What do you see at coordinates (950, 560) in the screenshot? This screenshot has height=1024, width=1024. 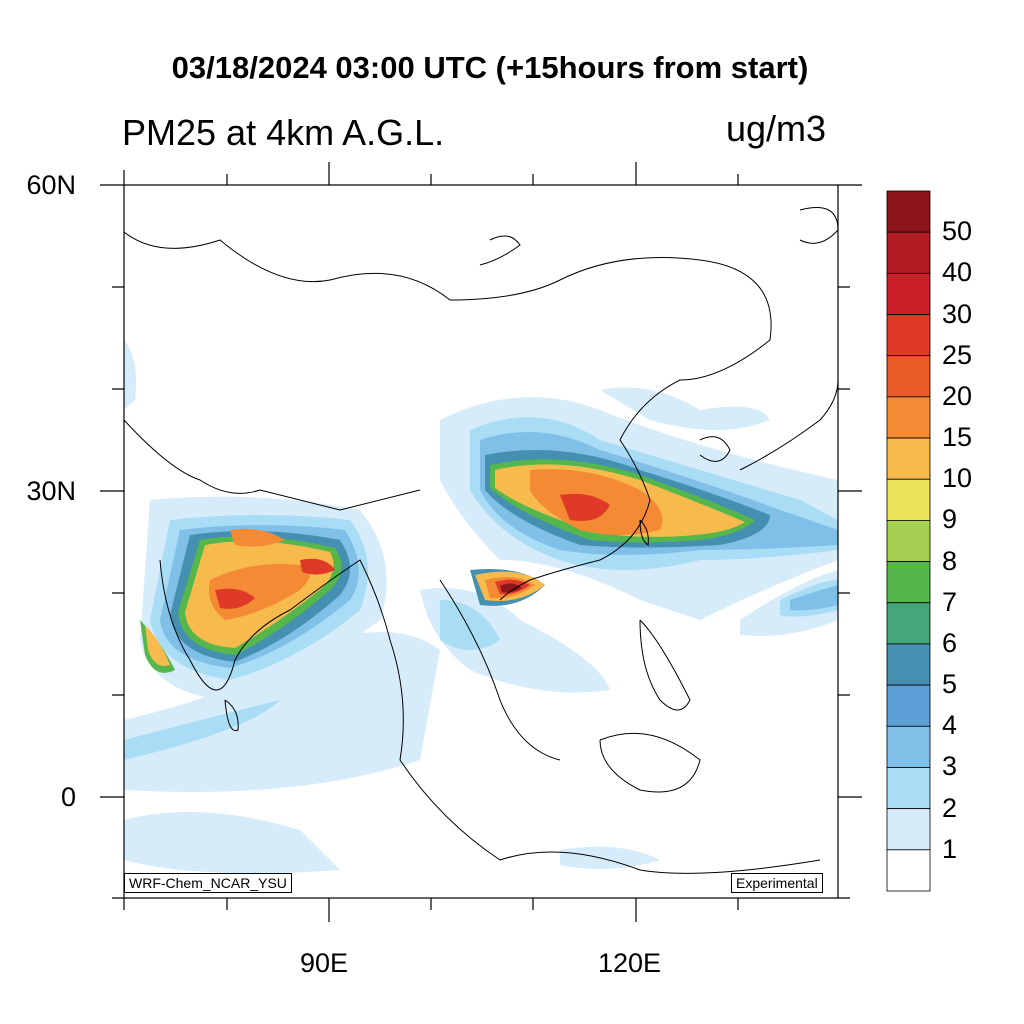 I see `colorbar-label: 8` at bounding box center [950, 560].